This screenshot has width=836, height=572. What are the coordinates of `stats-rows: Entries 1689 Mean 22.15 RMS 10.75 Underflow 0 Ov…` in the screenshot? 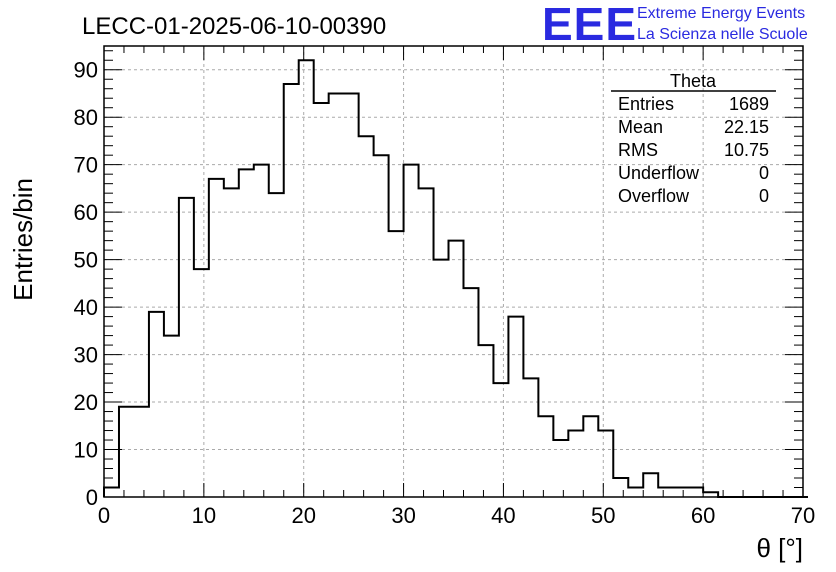 It's located at (693, 150).